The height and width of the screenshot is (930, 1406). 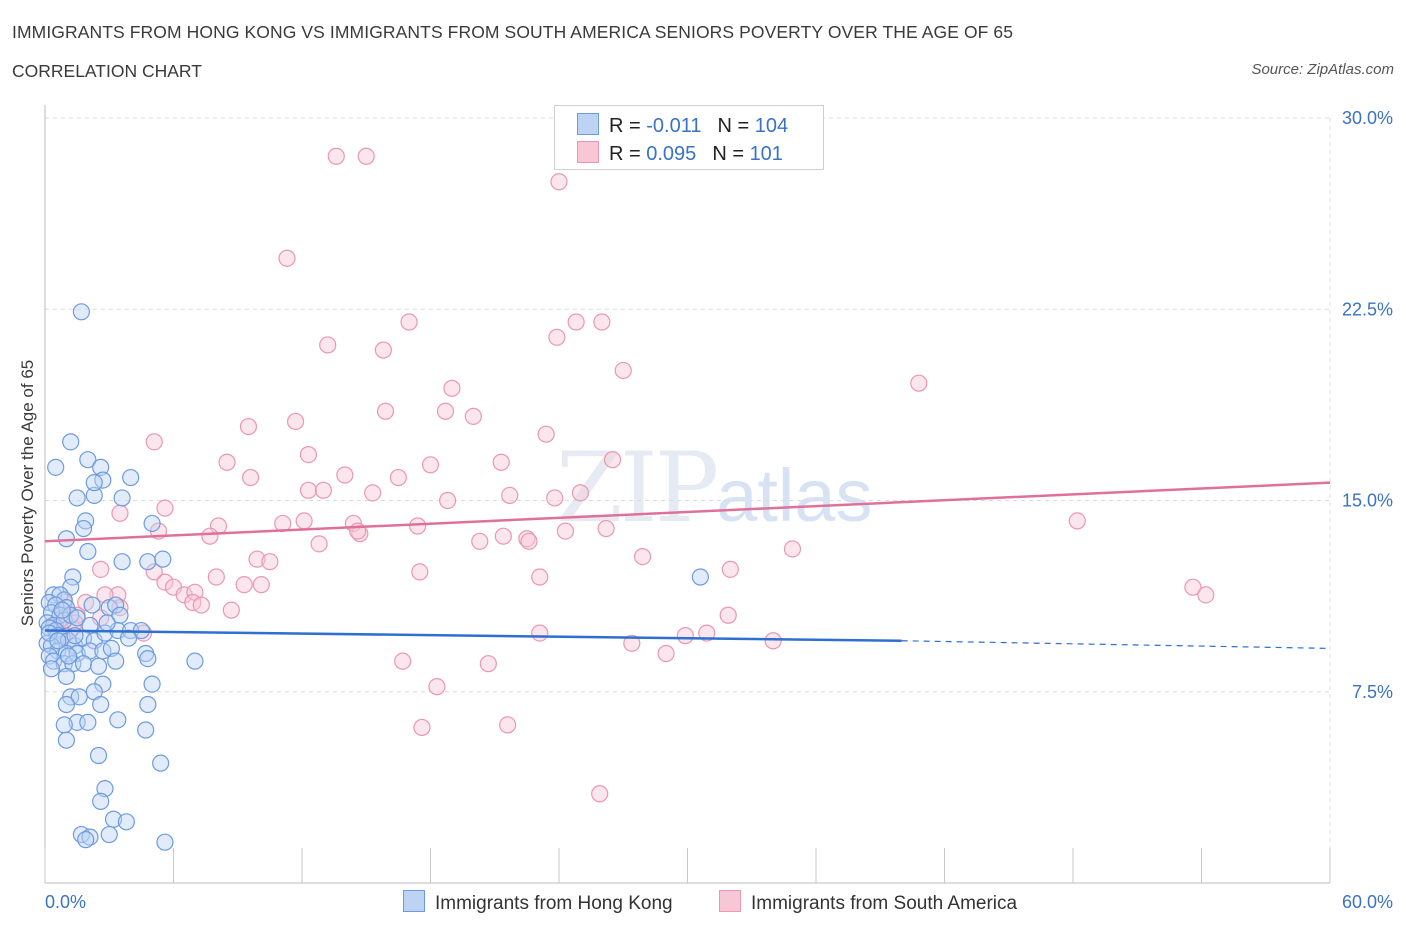 What do you see at coordinates (1322, 69) in the screenshot?
I see `source-label: Source: ZipAtlas.com` at bounding box center [1322, 69].